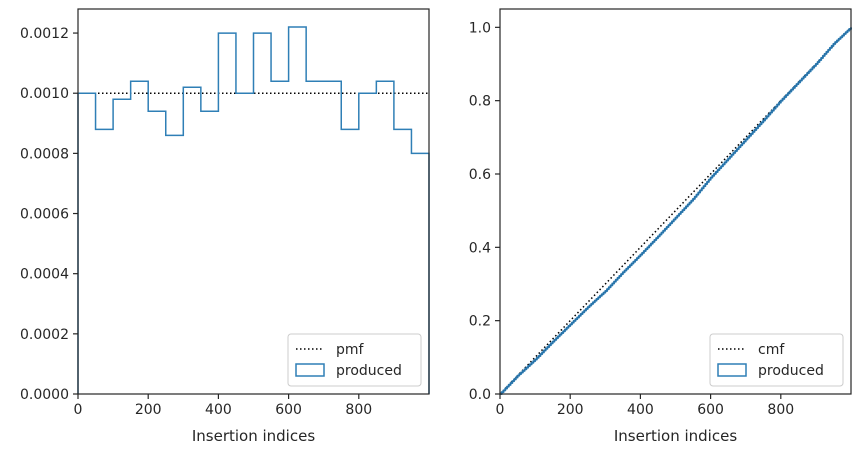  Describe the element at coordinates (148, 410) in the screenshot. I see `pmf-x-tick-label: 200` at that location.